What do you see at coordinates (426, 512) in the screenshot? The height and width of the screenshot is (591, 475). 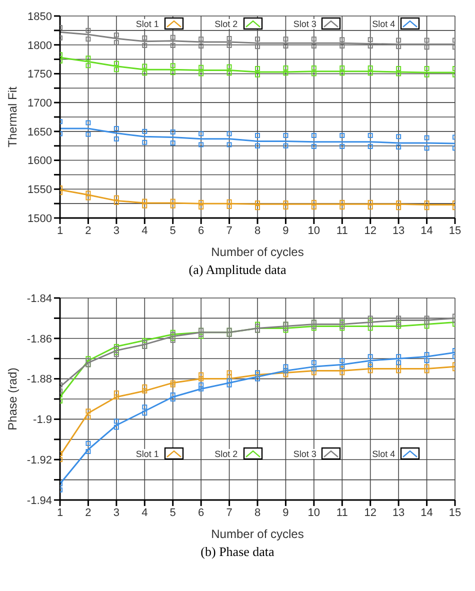 I see `x-tick-label: 14` at bounding box center [426, 512].